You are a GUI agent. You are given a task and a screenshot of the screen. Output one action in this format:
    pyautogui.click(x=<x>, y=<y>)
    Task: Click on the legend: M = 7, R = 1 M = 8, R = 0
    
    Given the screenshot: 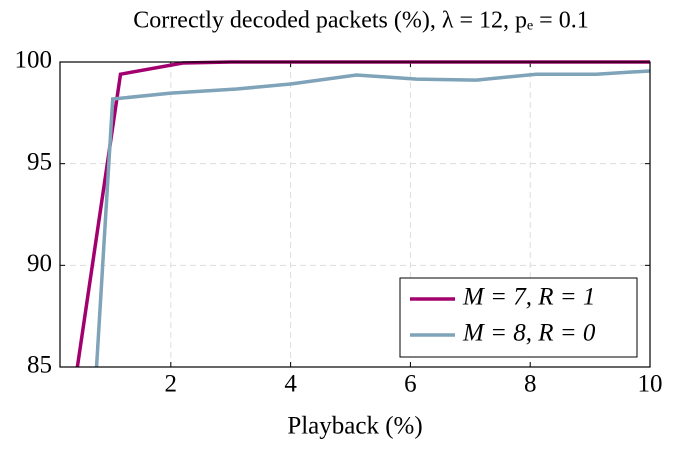 What is the action you would take?
    pyautogui.click(x=518, y=317)
    